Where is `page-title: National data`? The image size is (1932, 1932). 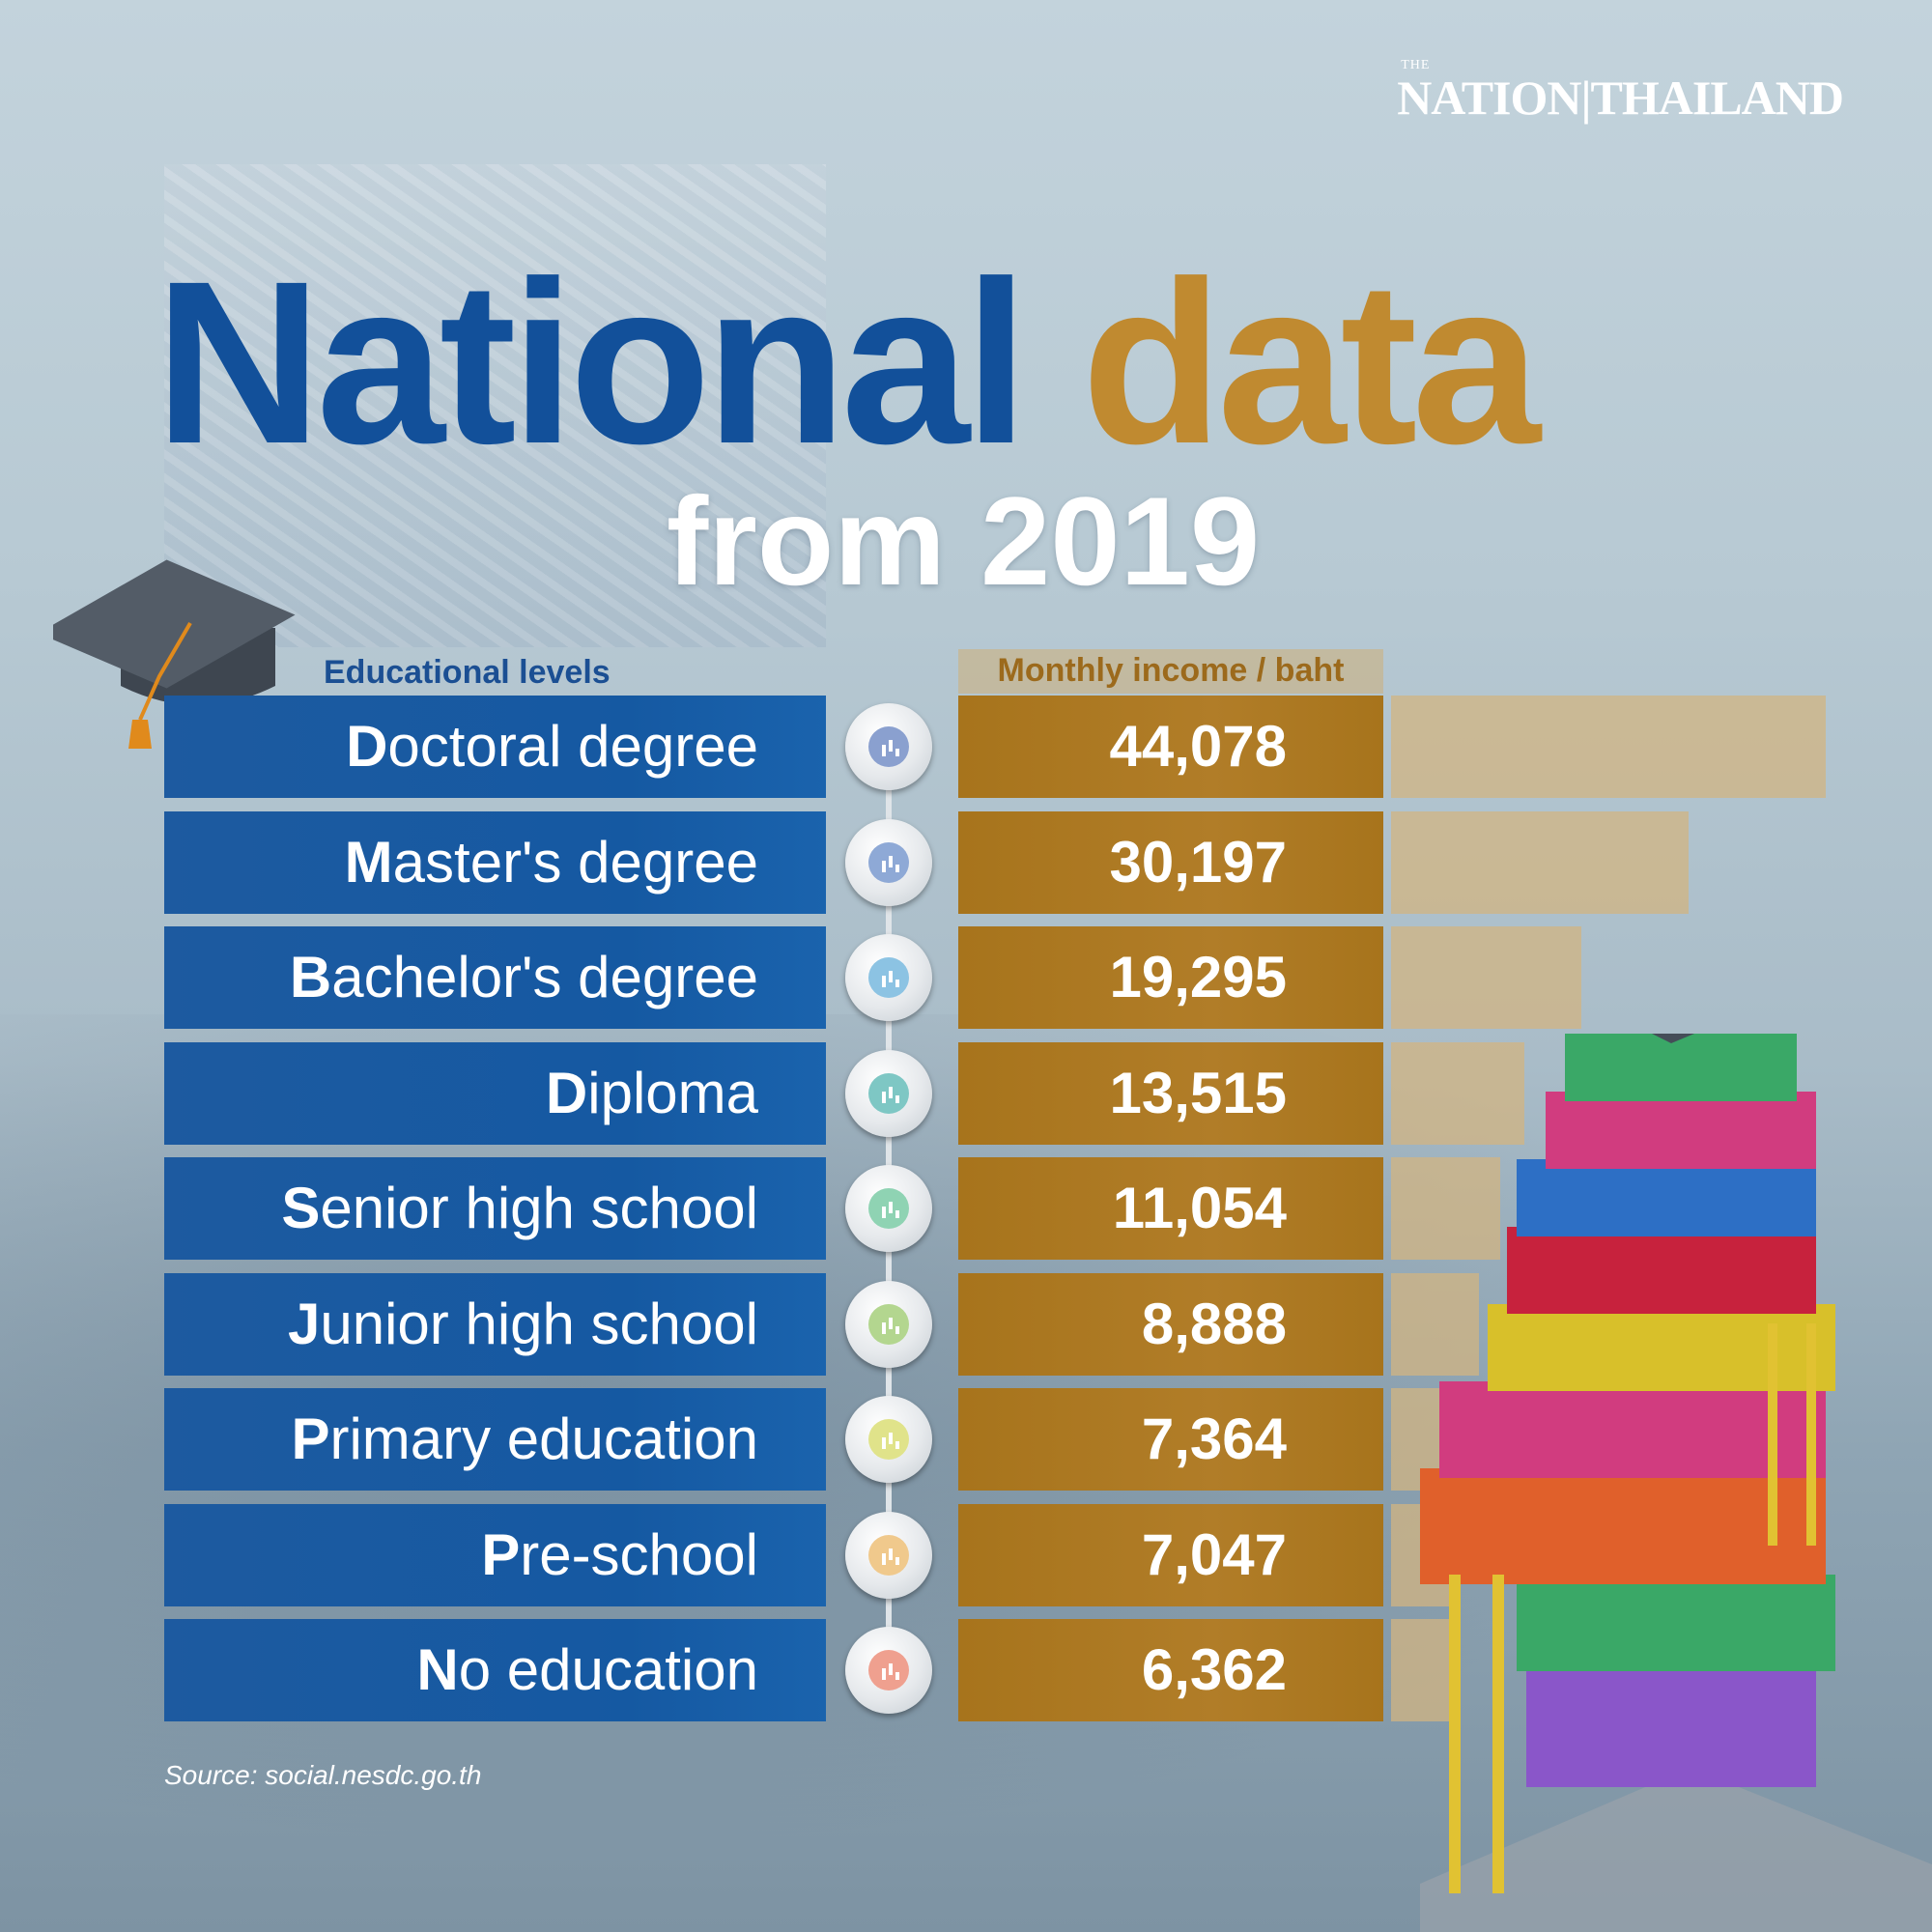 page-title: National data is located at coordinates (995, 362).